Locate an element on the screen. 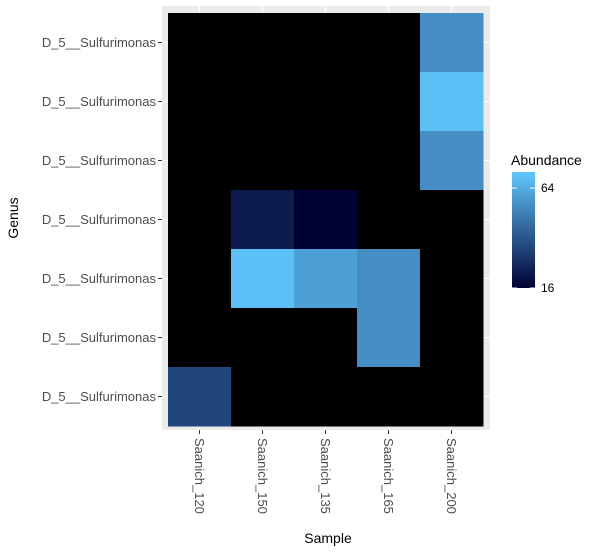  x-tick-label: Saanich_165 is located at coordinates (388, 476).